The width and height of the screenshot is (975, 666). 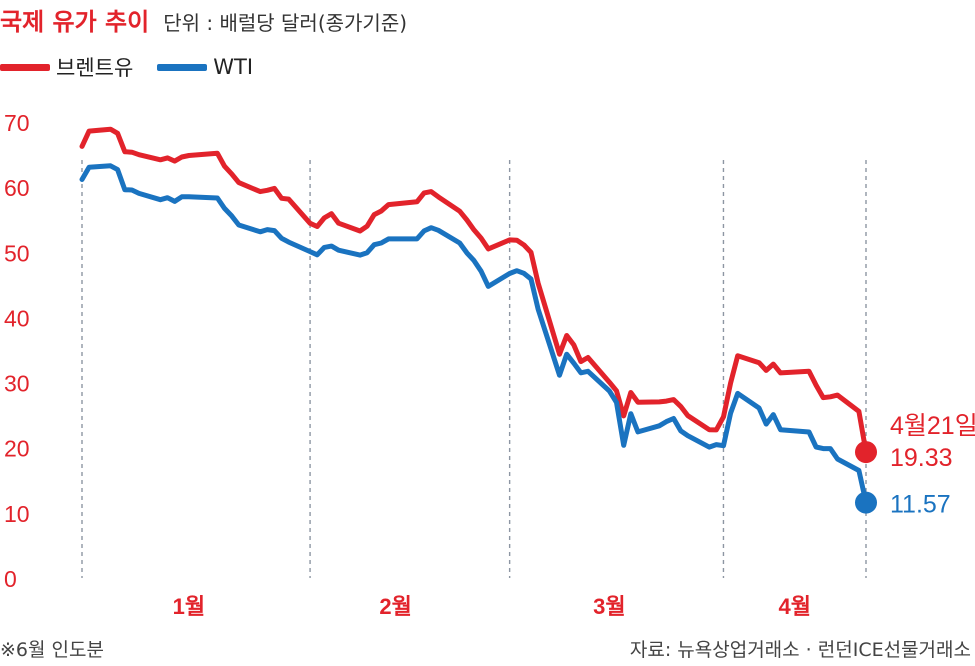 What do you see at coordinates (921, 458) in the screenshot?
I see `annotation-brent-value: 19.33` at bounding box center [921, 458].